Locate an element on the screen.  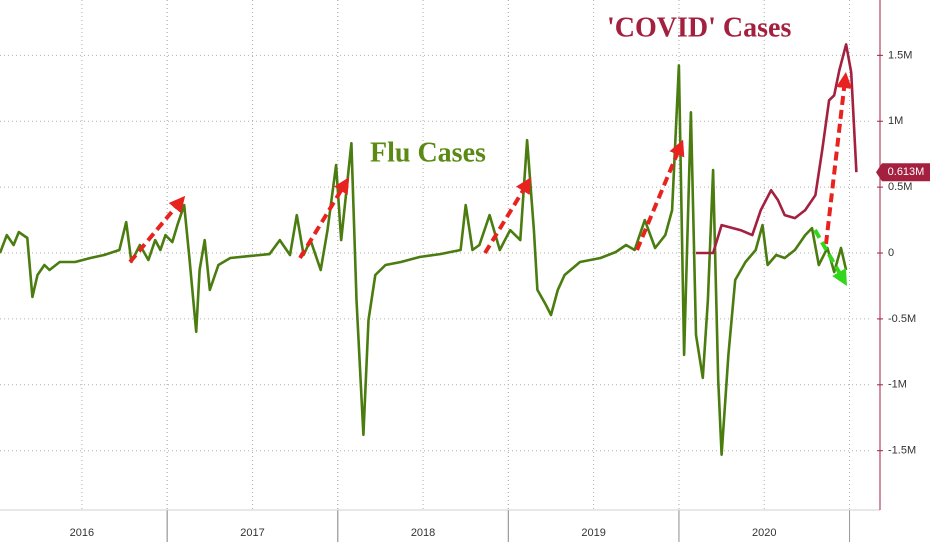
y-tick-label: -0.5M is located at coordinates (902, 319).